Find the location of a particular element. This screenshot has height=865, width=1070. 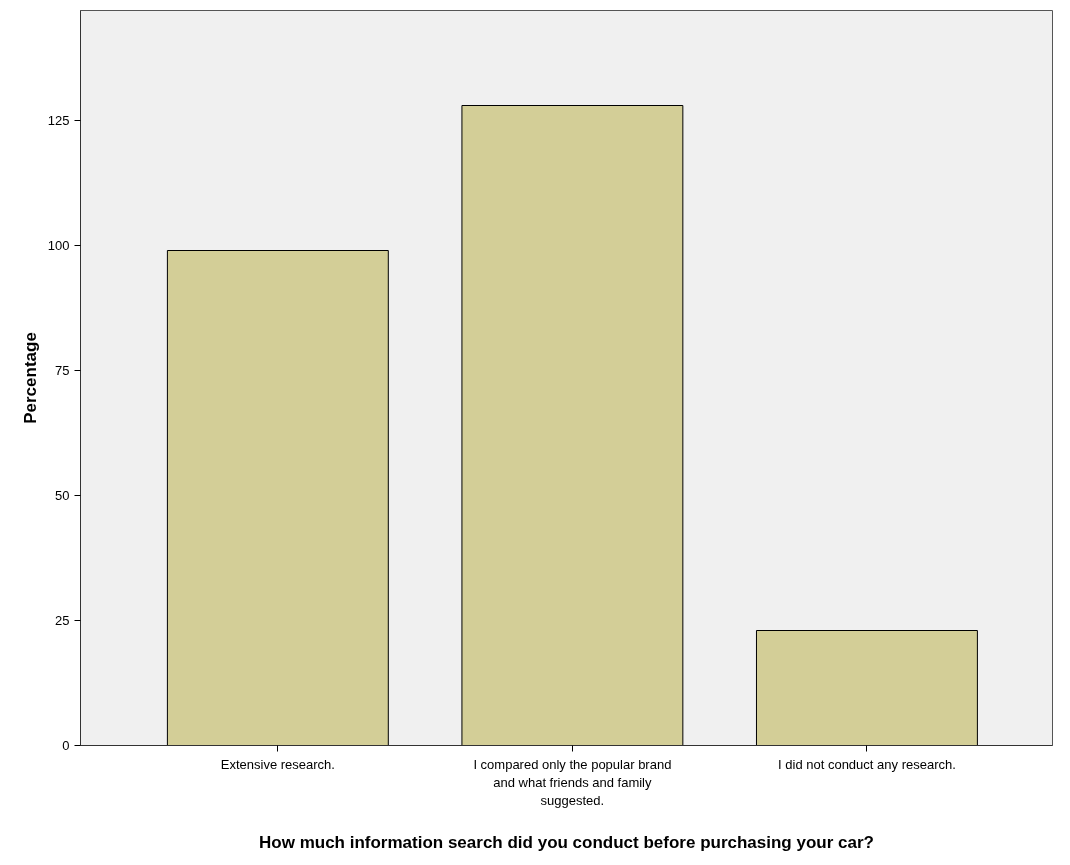

y-tick-label: 100 is located at coordinates (58, 245).